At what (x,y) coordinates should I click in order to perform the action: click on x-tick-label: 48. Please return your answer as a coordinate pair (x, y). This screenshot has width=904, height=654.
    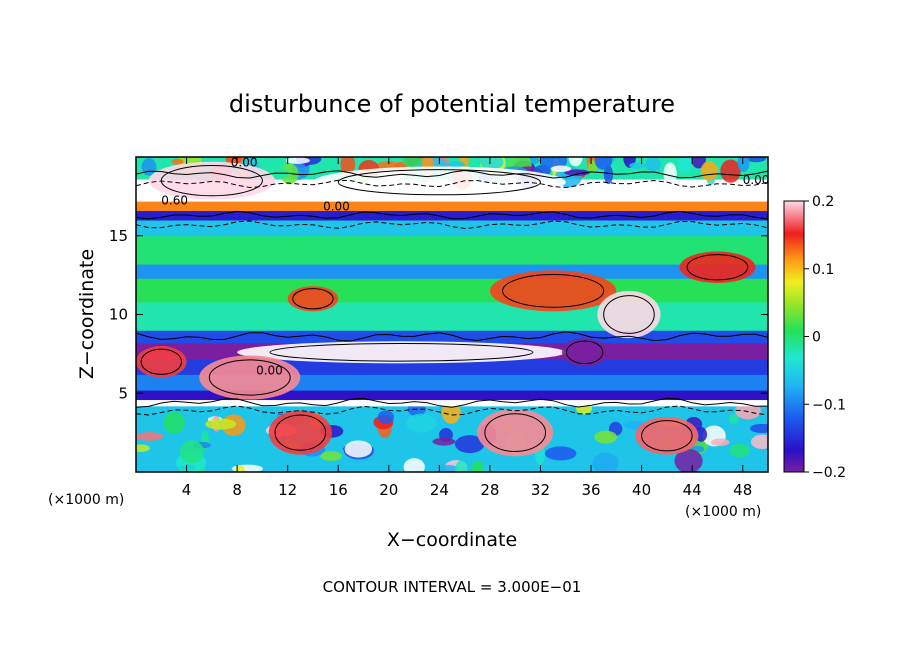
    Looking at the image, I should click on (742, 490).